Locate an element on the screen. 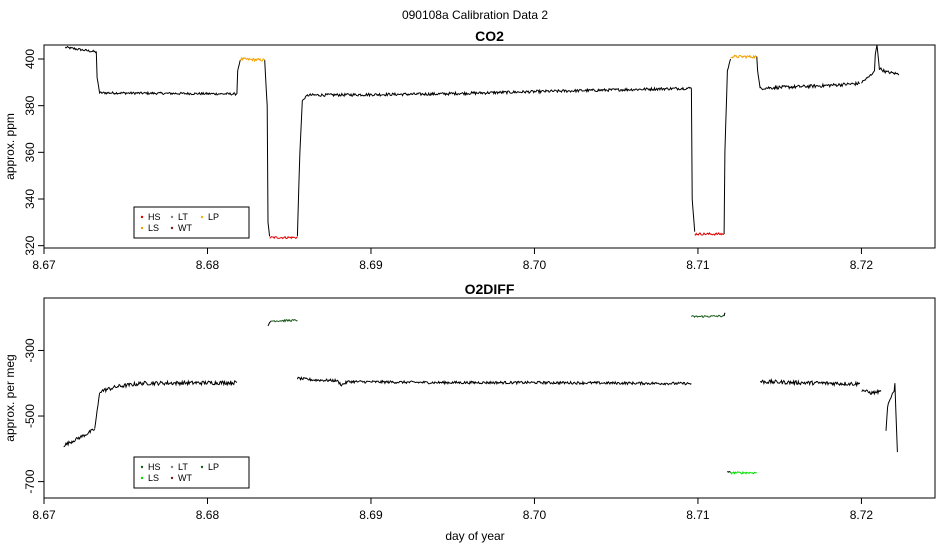 This screenshot has width=950, height=550. co2-x-tick-label: 8.68 is located at coordinates (208, 265).